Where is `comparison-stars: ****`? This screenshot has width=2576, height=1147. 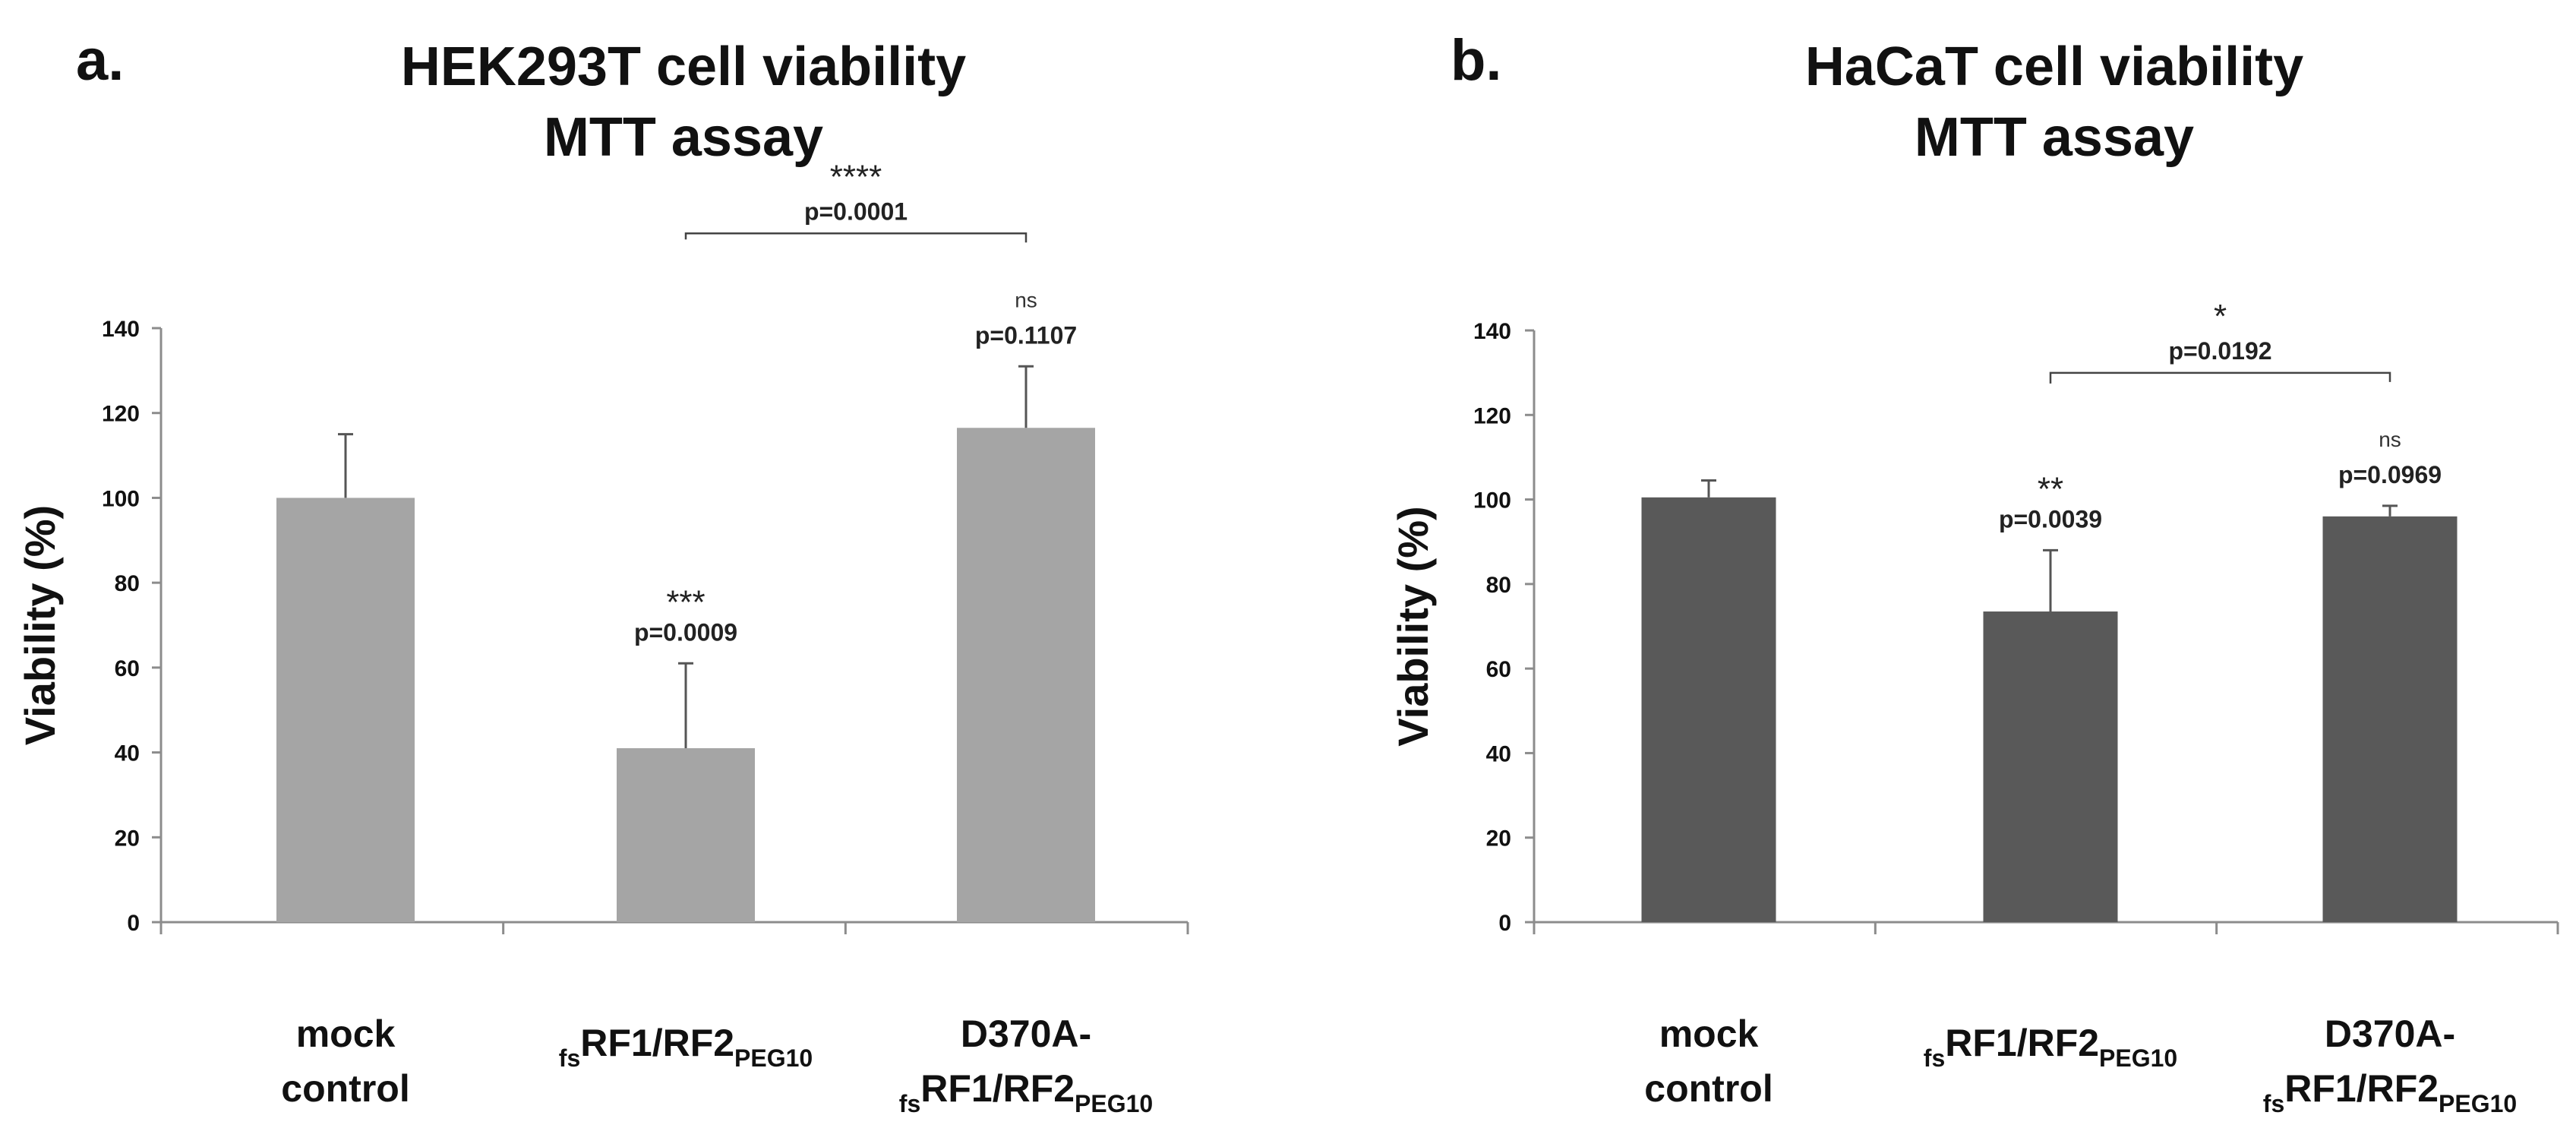 comparison-stars: **** is located at coordinates (856, 176).